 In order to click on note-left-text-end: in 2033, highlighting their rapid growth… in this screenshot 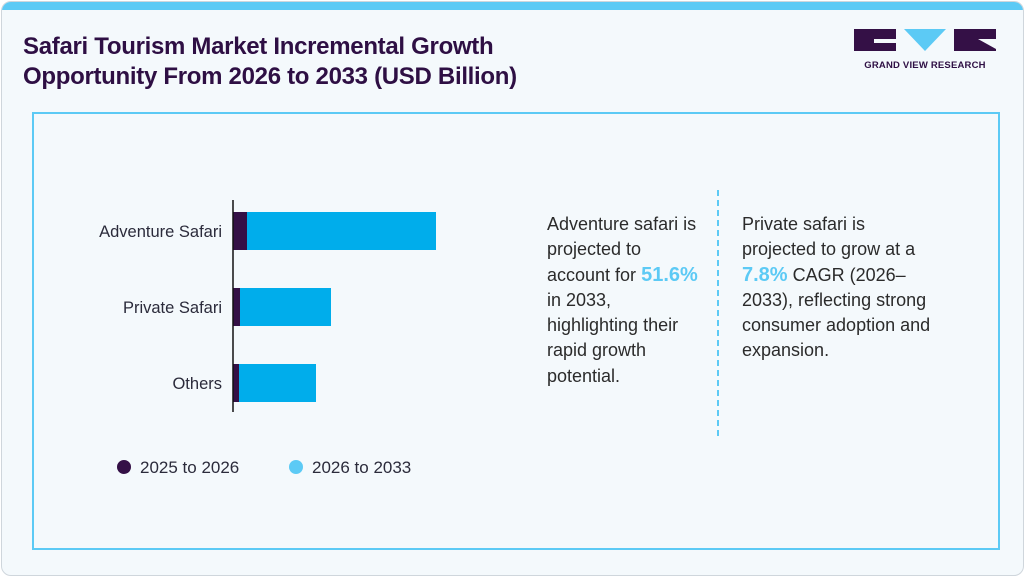, I will do `click(613, 337)`.